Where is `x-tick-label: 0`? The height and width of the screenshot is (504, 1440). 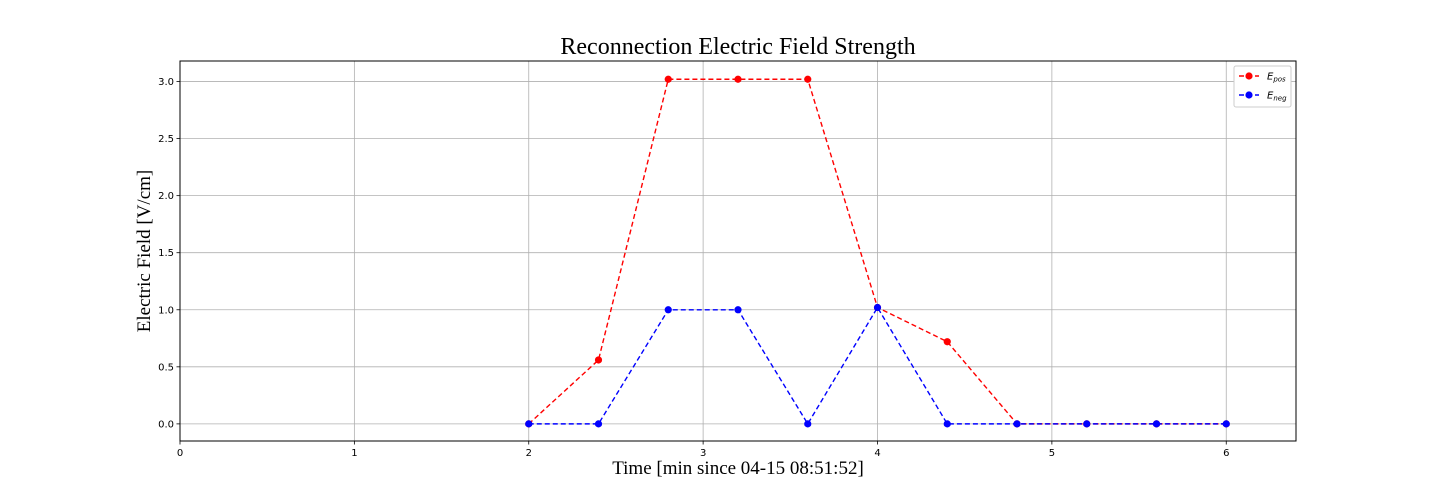 x-tick-label: 0 is located at coordinates (180, 453).